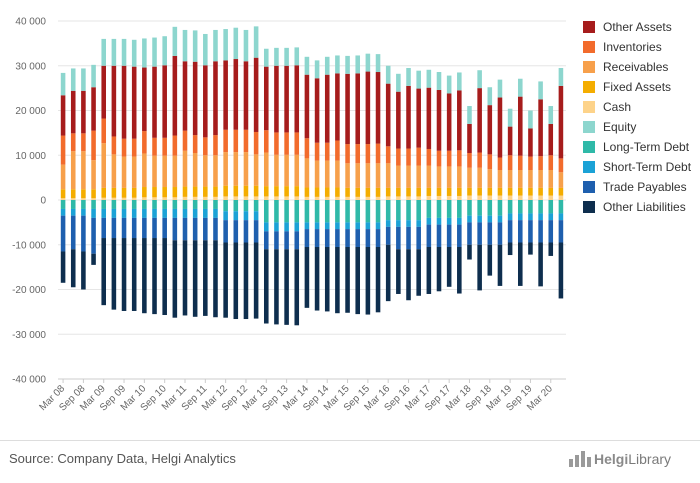  I want to click on legend-item: Cash, so click(637, 107).